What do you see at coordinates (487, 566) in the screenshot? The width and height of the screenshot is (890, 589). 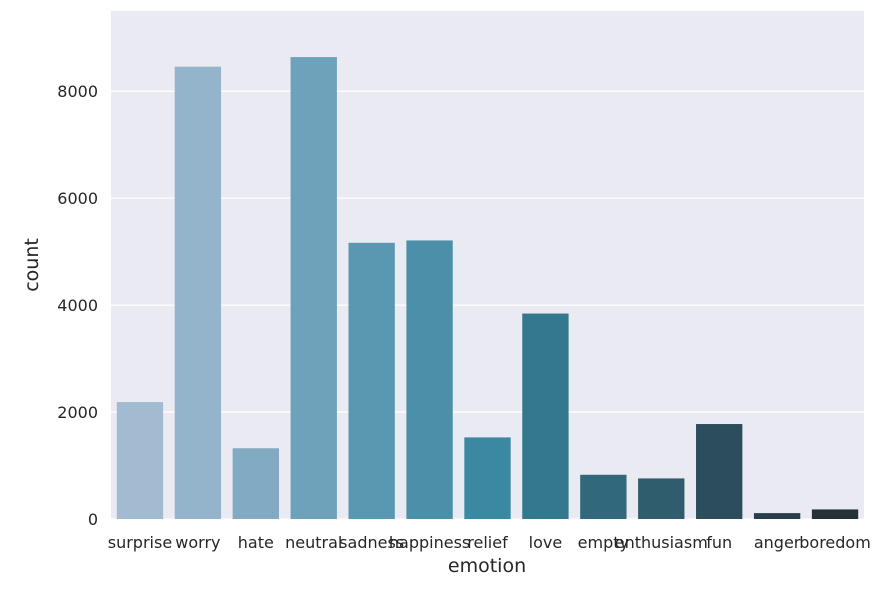 I see `x-axis-label: emotion` at bounding box center [487, 566].